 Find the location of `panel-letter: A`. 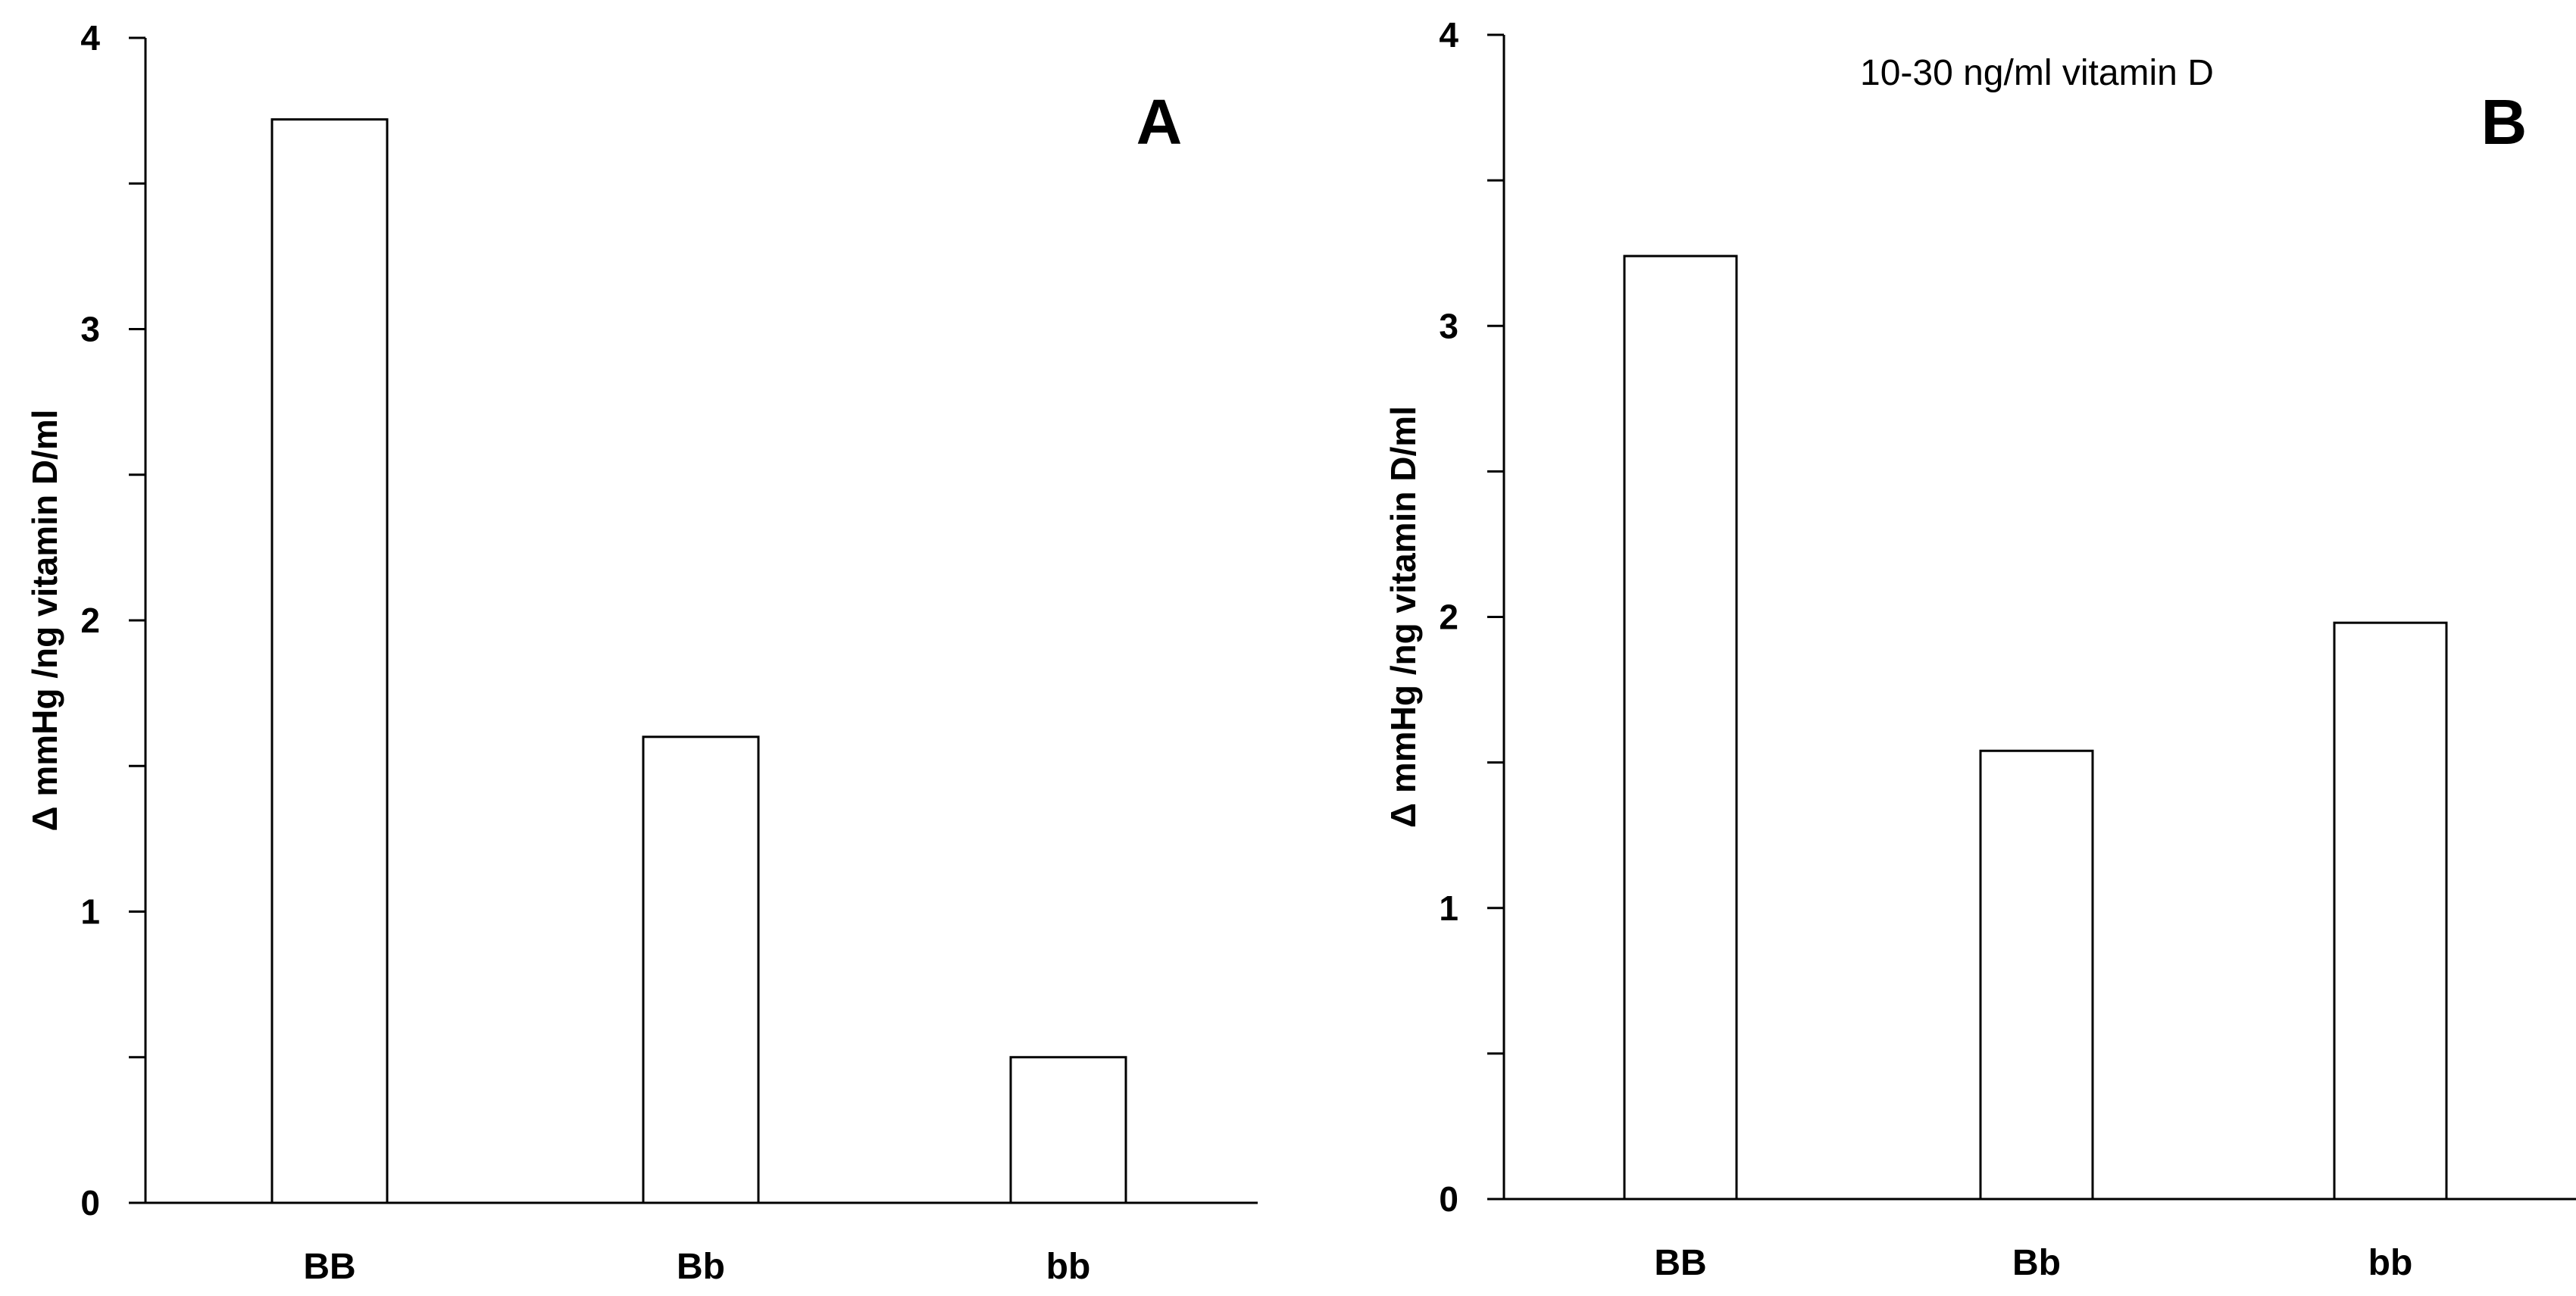

panel-letter: A is located at coordinates (1159, 122).